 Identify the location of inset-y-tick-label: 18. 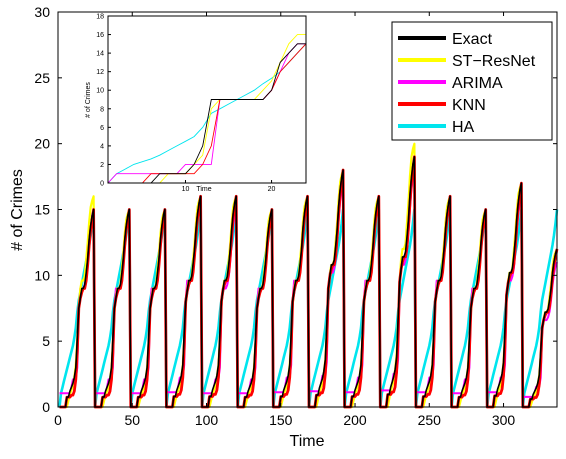
(100, 17).